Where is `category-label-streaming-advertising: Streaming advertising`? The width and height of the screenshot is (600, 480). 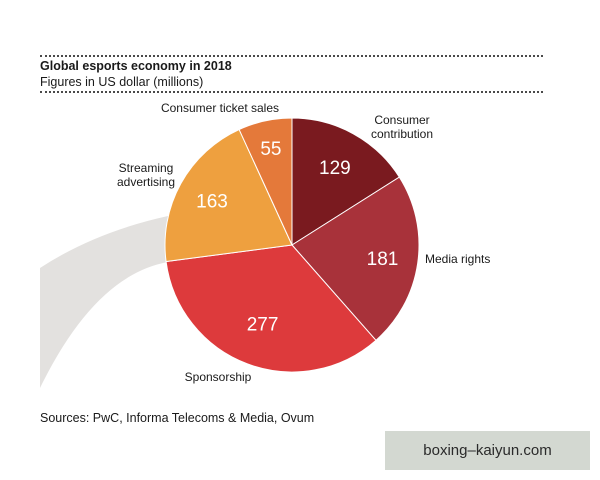 category-label-streaming-advertising: Streaming advertising is located at coordinates (146, 175).